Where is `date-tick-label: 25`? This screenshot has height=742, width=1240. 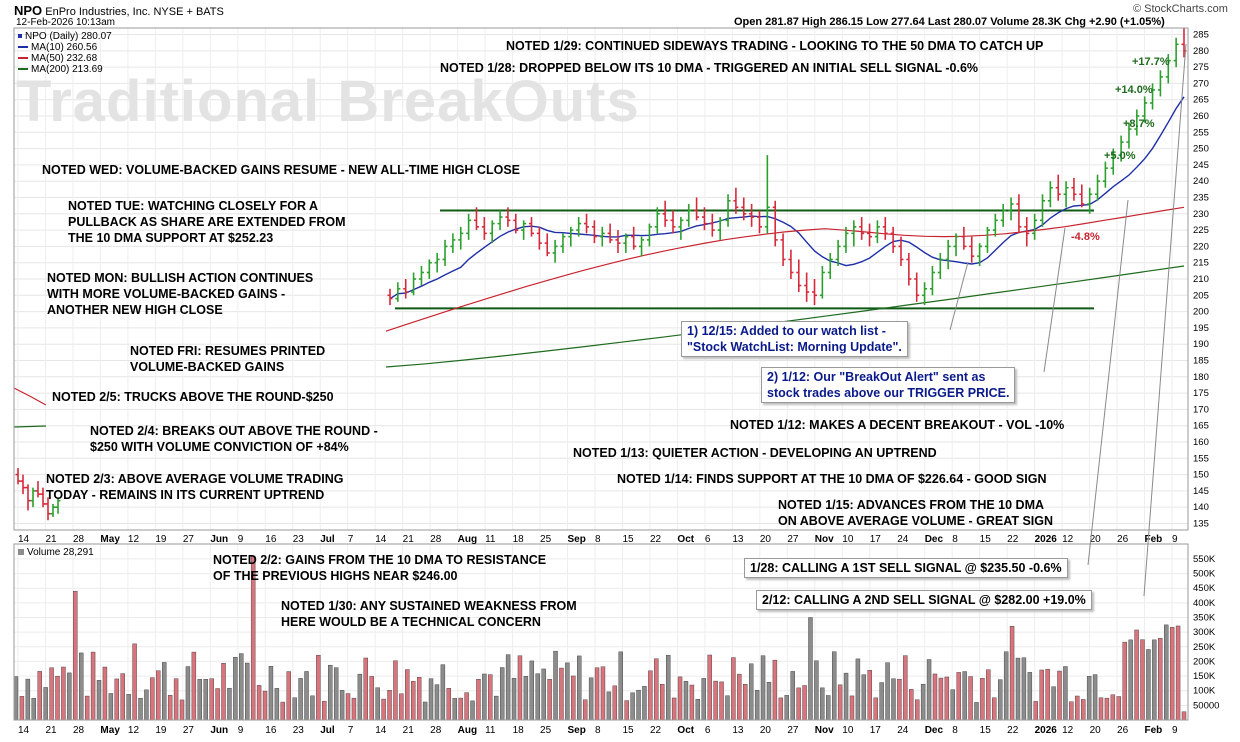
date-tick-label: 25 is located at coordinates (546, 539).